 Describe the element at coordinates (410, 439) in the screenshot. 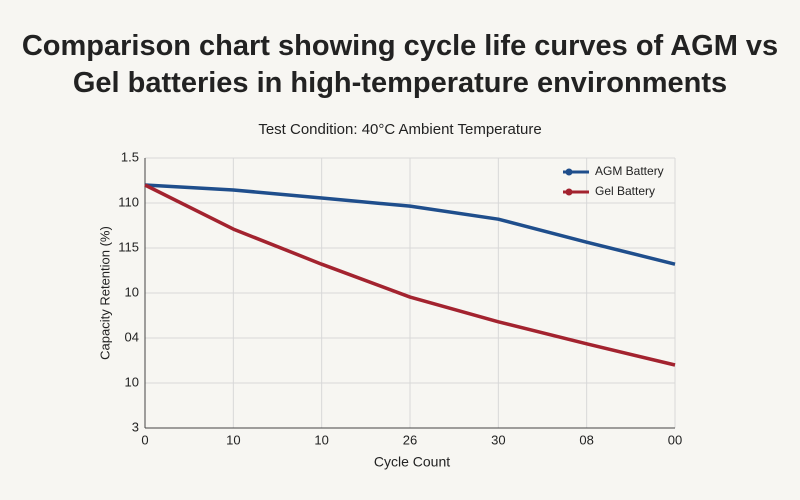

I see `x-tick-label: 26` at that location.